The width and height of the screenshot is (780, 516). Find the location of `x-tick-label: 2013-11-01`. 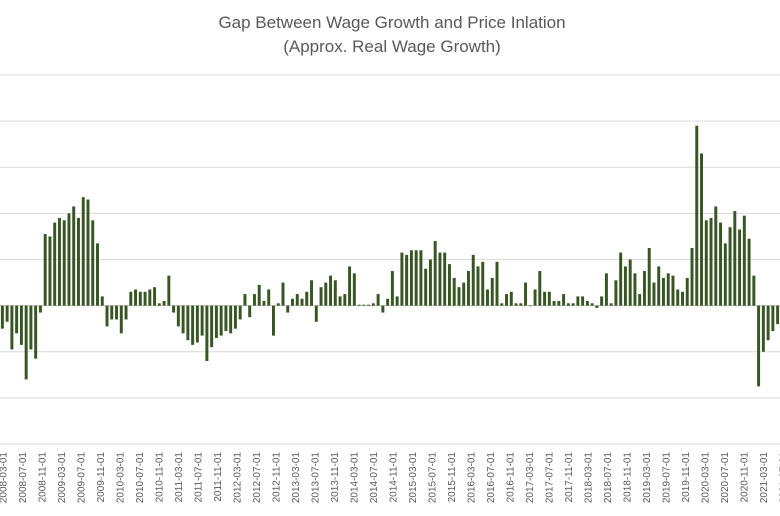

x-tick-label: 2013-11-01 is located at coordinates (335, 477).